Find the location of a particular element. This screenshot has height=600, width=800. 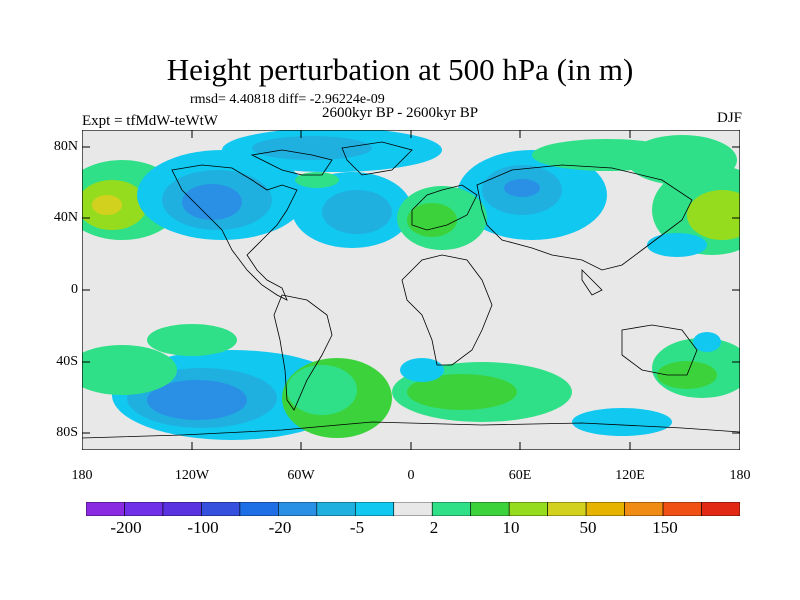

lon-tick-label: 60W is located at coordinates (301, 475).